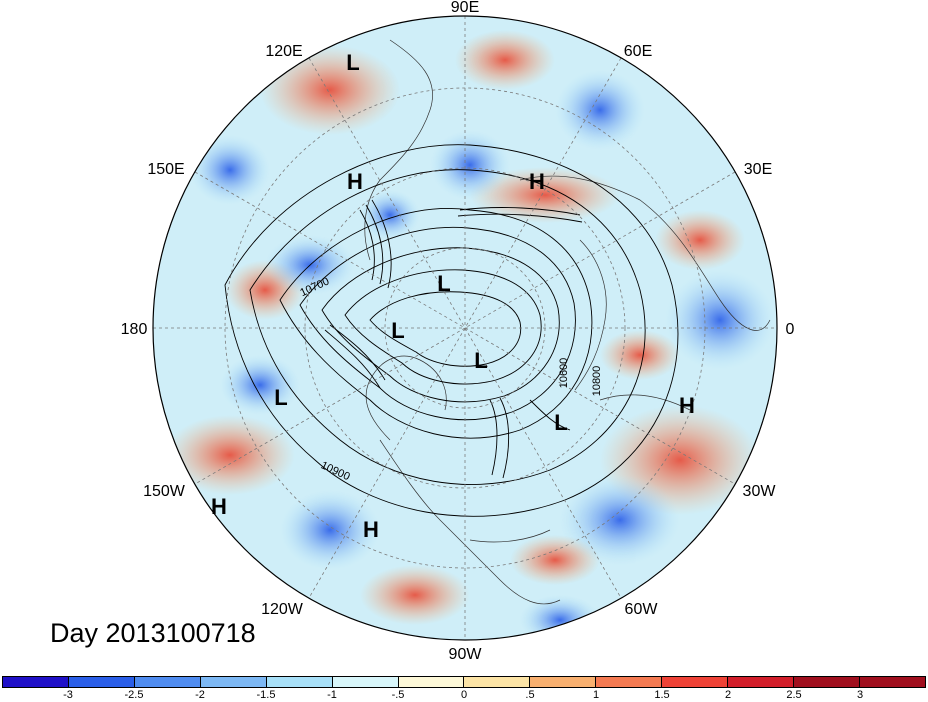 This screenshot has height=702, width=928. What do you see at coordinates (638, 51) in the screenshot?
I see `lon-label-60e: 60E` at bounding box center [638, 51].